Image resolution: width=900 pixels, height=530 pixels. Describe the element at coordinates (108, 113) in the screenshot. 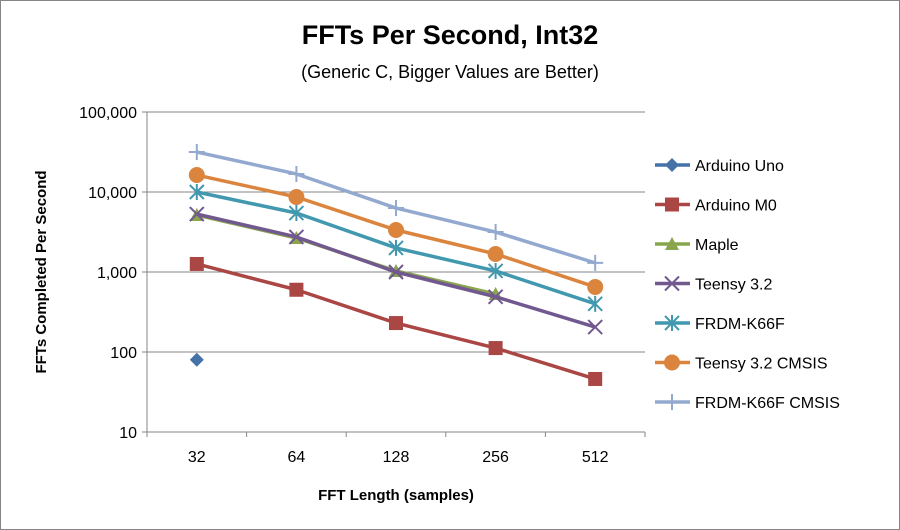

I see `y-tick-label: 100,000` at that location.